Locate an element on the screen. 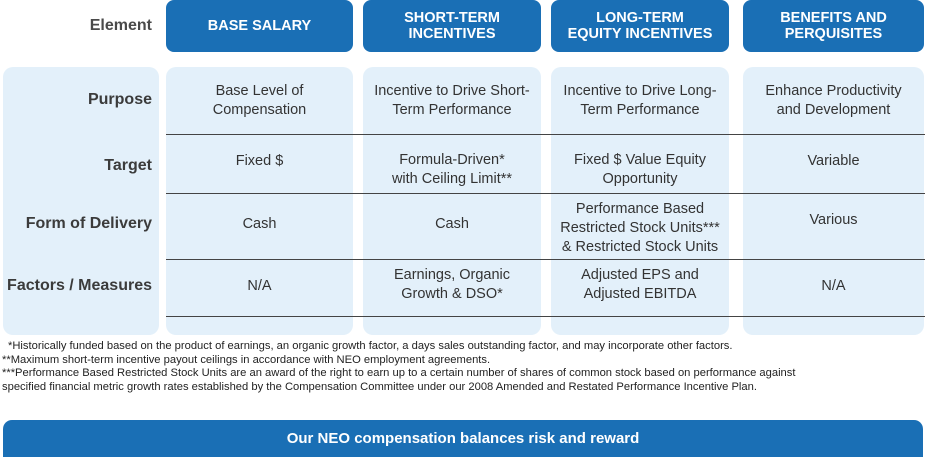 Image resolution: width=925 pixels, height=457 pixels. cell-target-base-salary: Fixed $ is located at coordinates (259, 160).